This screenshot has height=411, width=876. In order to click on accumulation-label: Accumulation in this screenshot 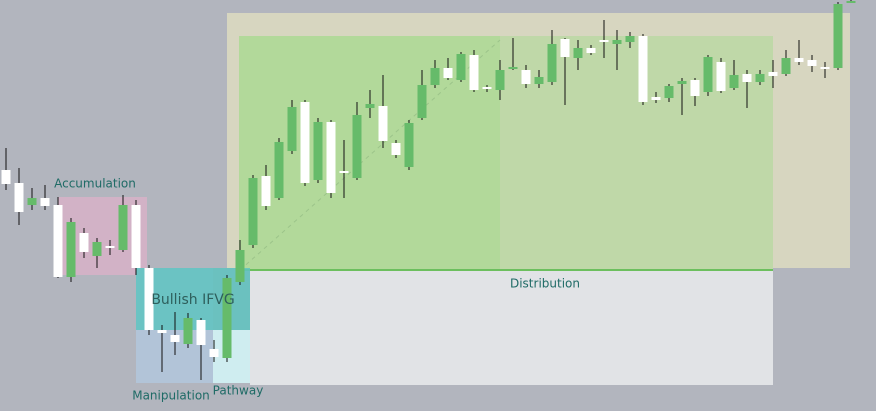, I will do `click(95, 184)`.